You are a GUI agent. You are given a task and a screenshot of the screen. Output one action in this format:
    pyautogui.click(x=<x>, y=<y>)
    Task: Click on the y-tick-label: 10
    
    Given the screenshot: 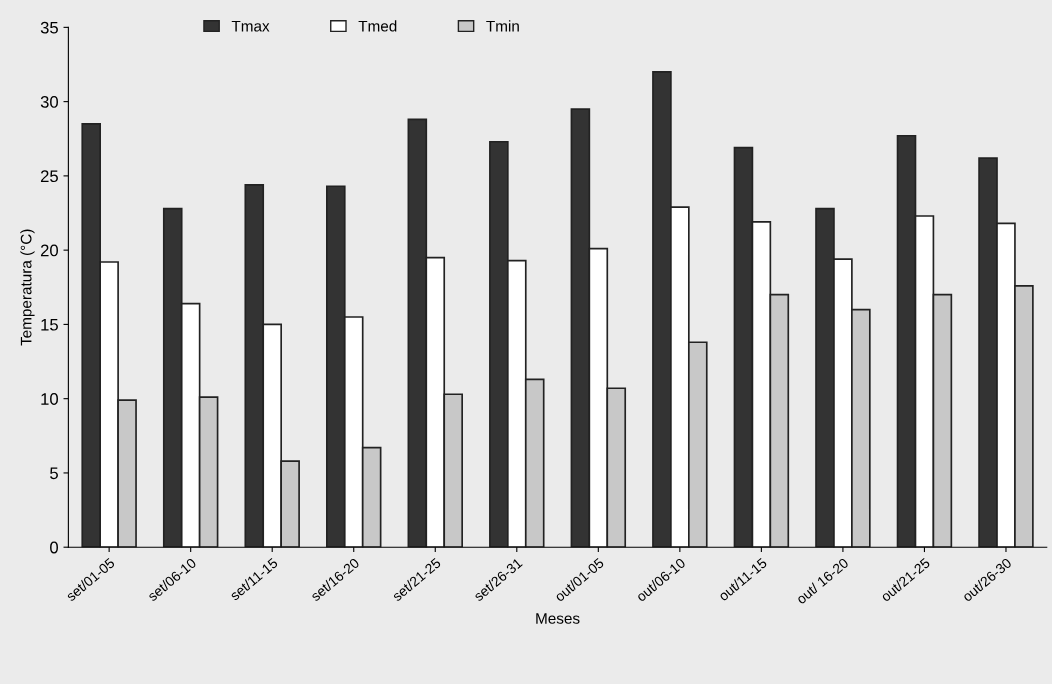 What is the action you would take?
    pyautogui.click(x=50, y=399)
    